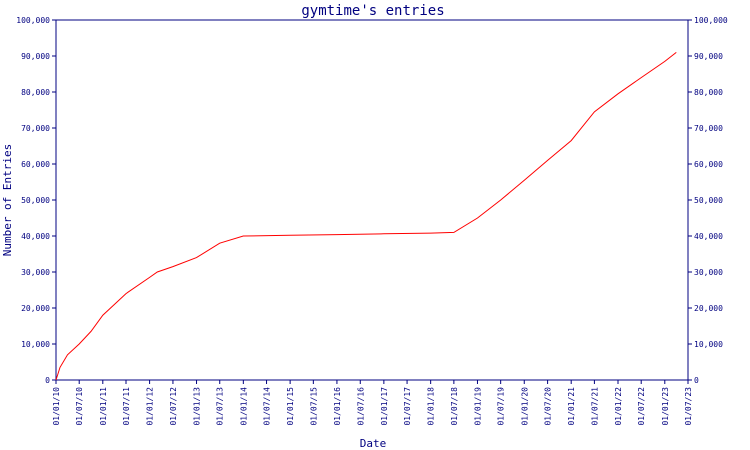 This screenshot has height=450, width=750. Describe the element at coordinates (384, 406) in the screenshot. I see `x-tick-label: 01/01/17` at that location.